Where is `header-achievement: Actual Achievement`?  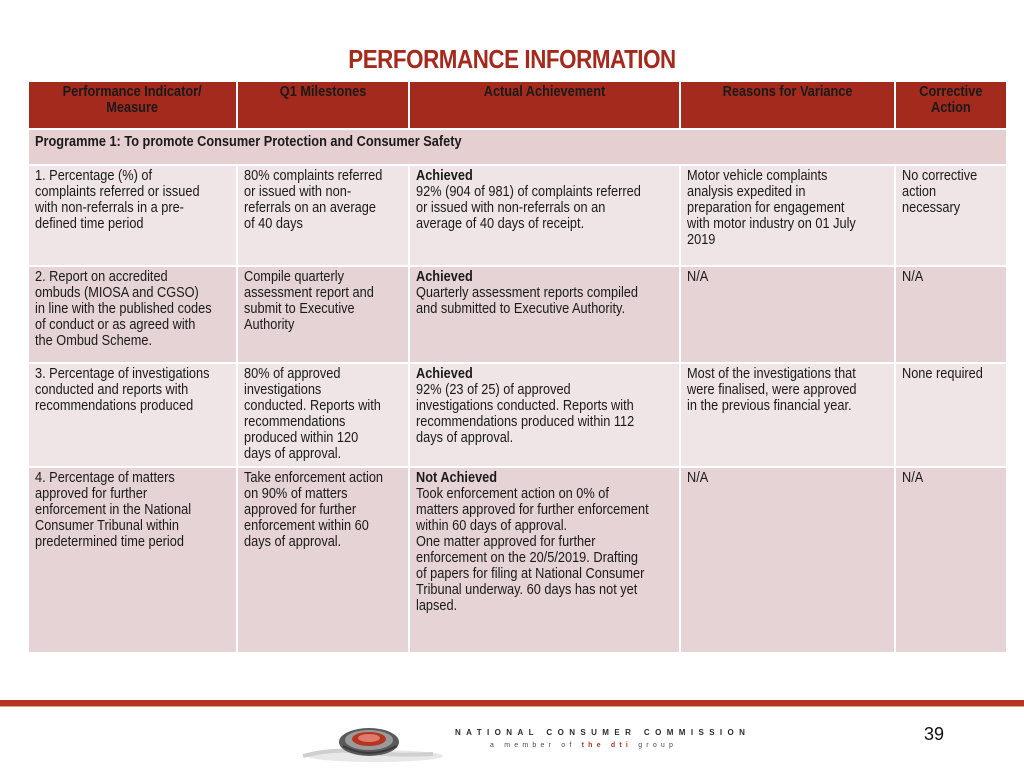 header-achievement: Actual Achievement is located at coordinates (544, 105).